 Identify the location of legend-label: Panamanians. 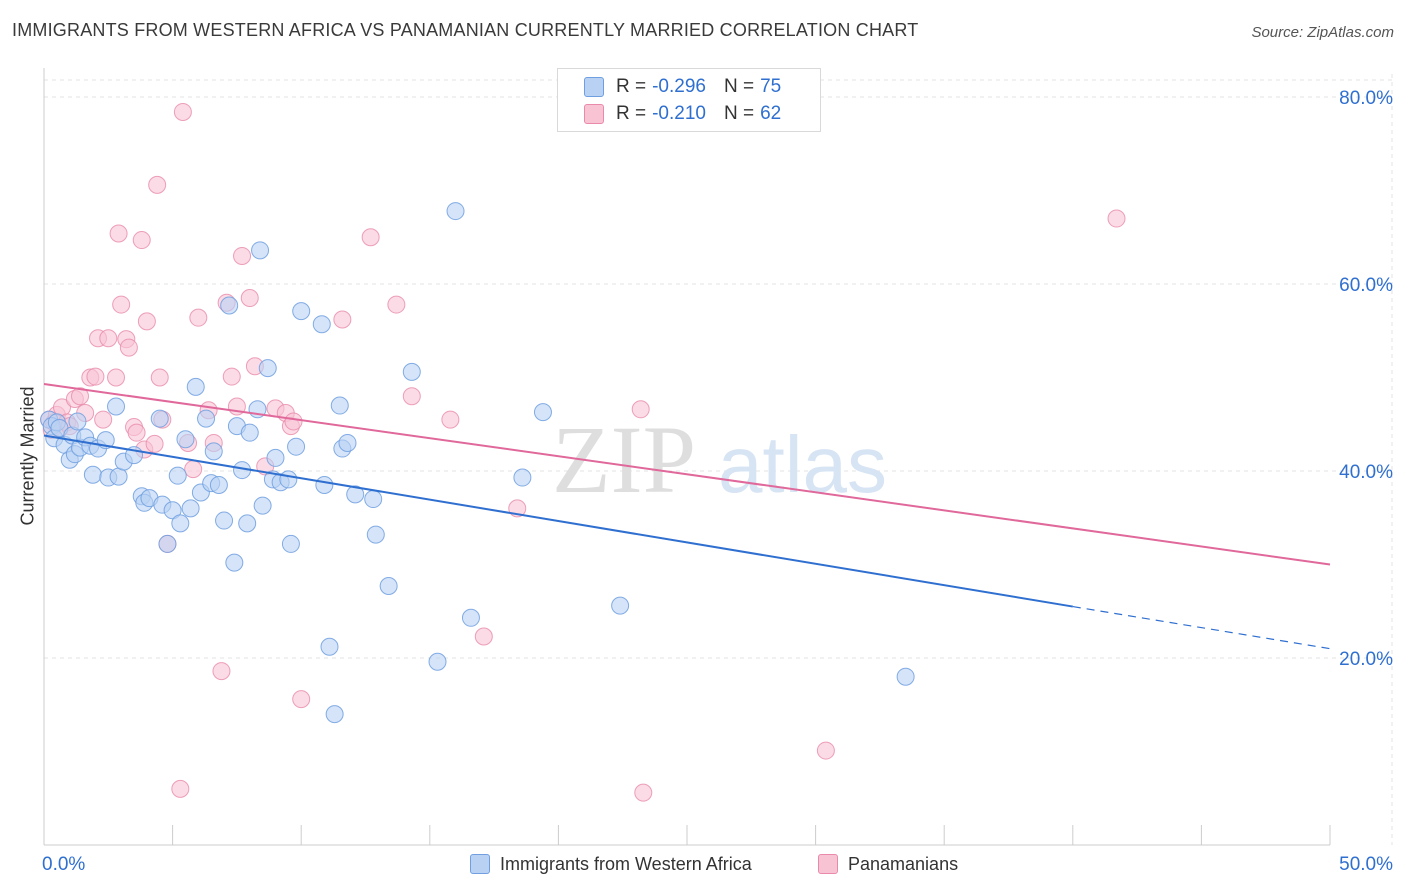
(903, 863).